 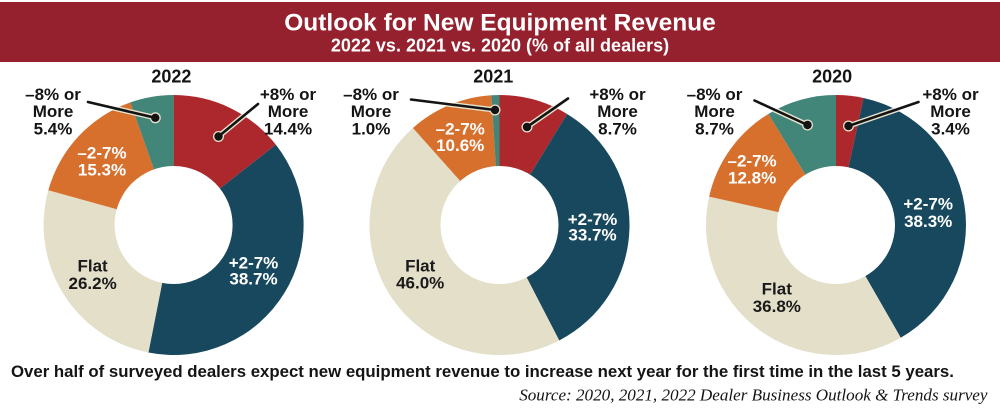 I want to click on svg-text: 38.7%, so click(x=253, y=279).